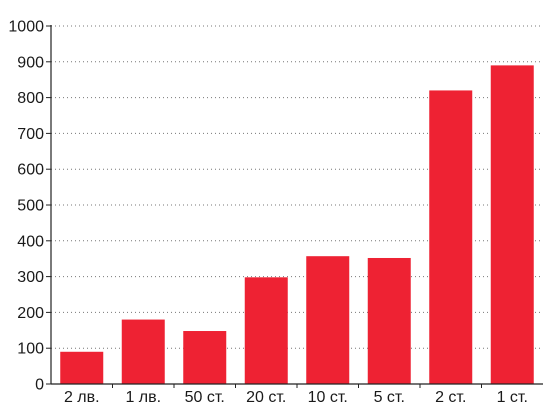 The image size is (545, 405). What do you see at coordinates (512, 397) in the screenshot?
I see `x-tick-label: 1 ст.` at bounding box center [512, 397].